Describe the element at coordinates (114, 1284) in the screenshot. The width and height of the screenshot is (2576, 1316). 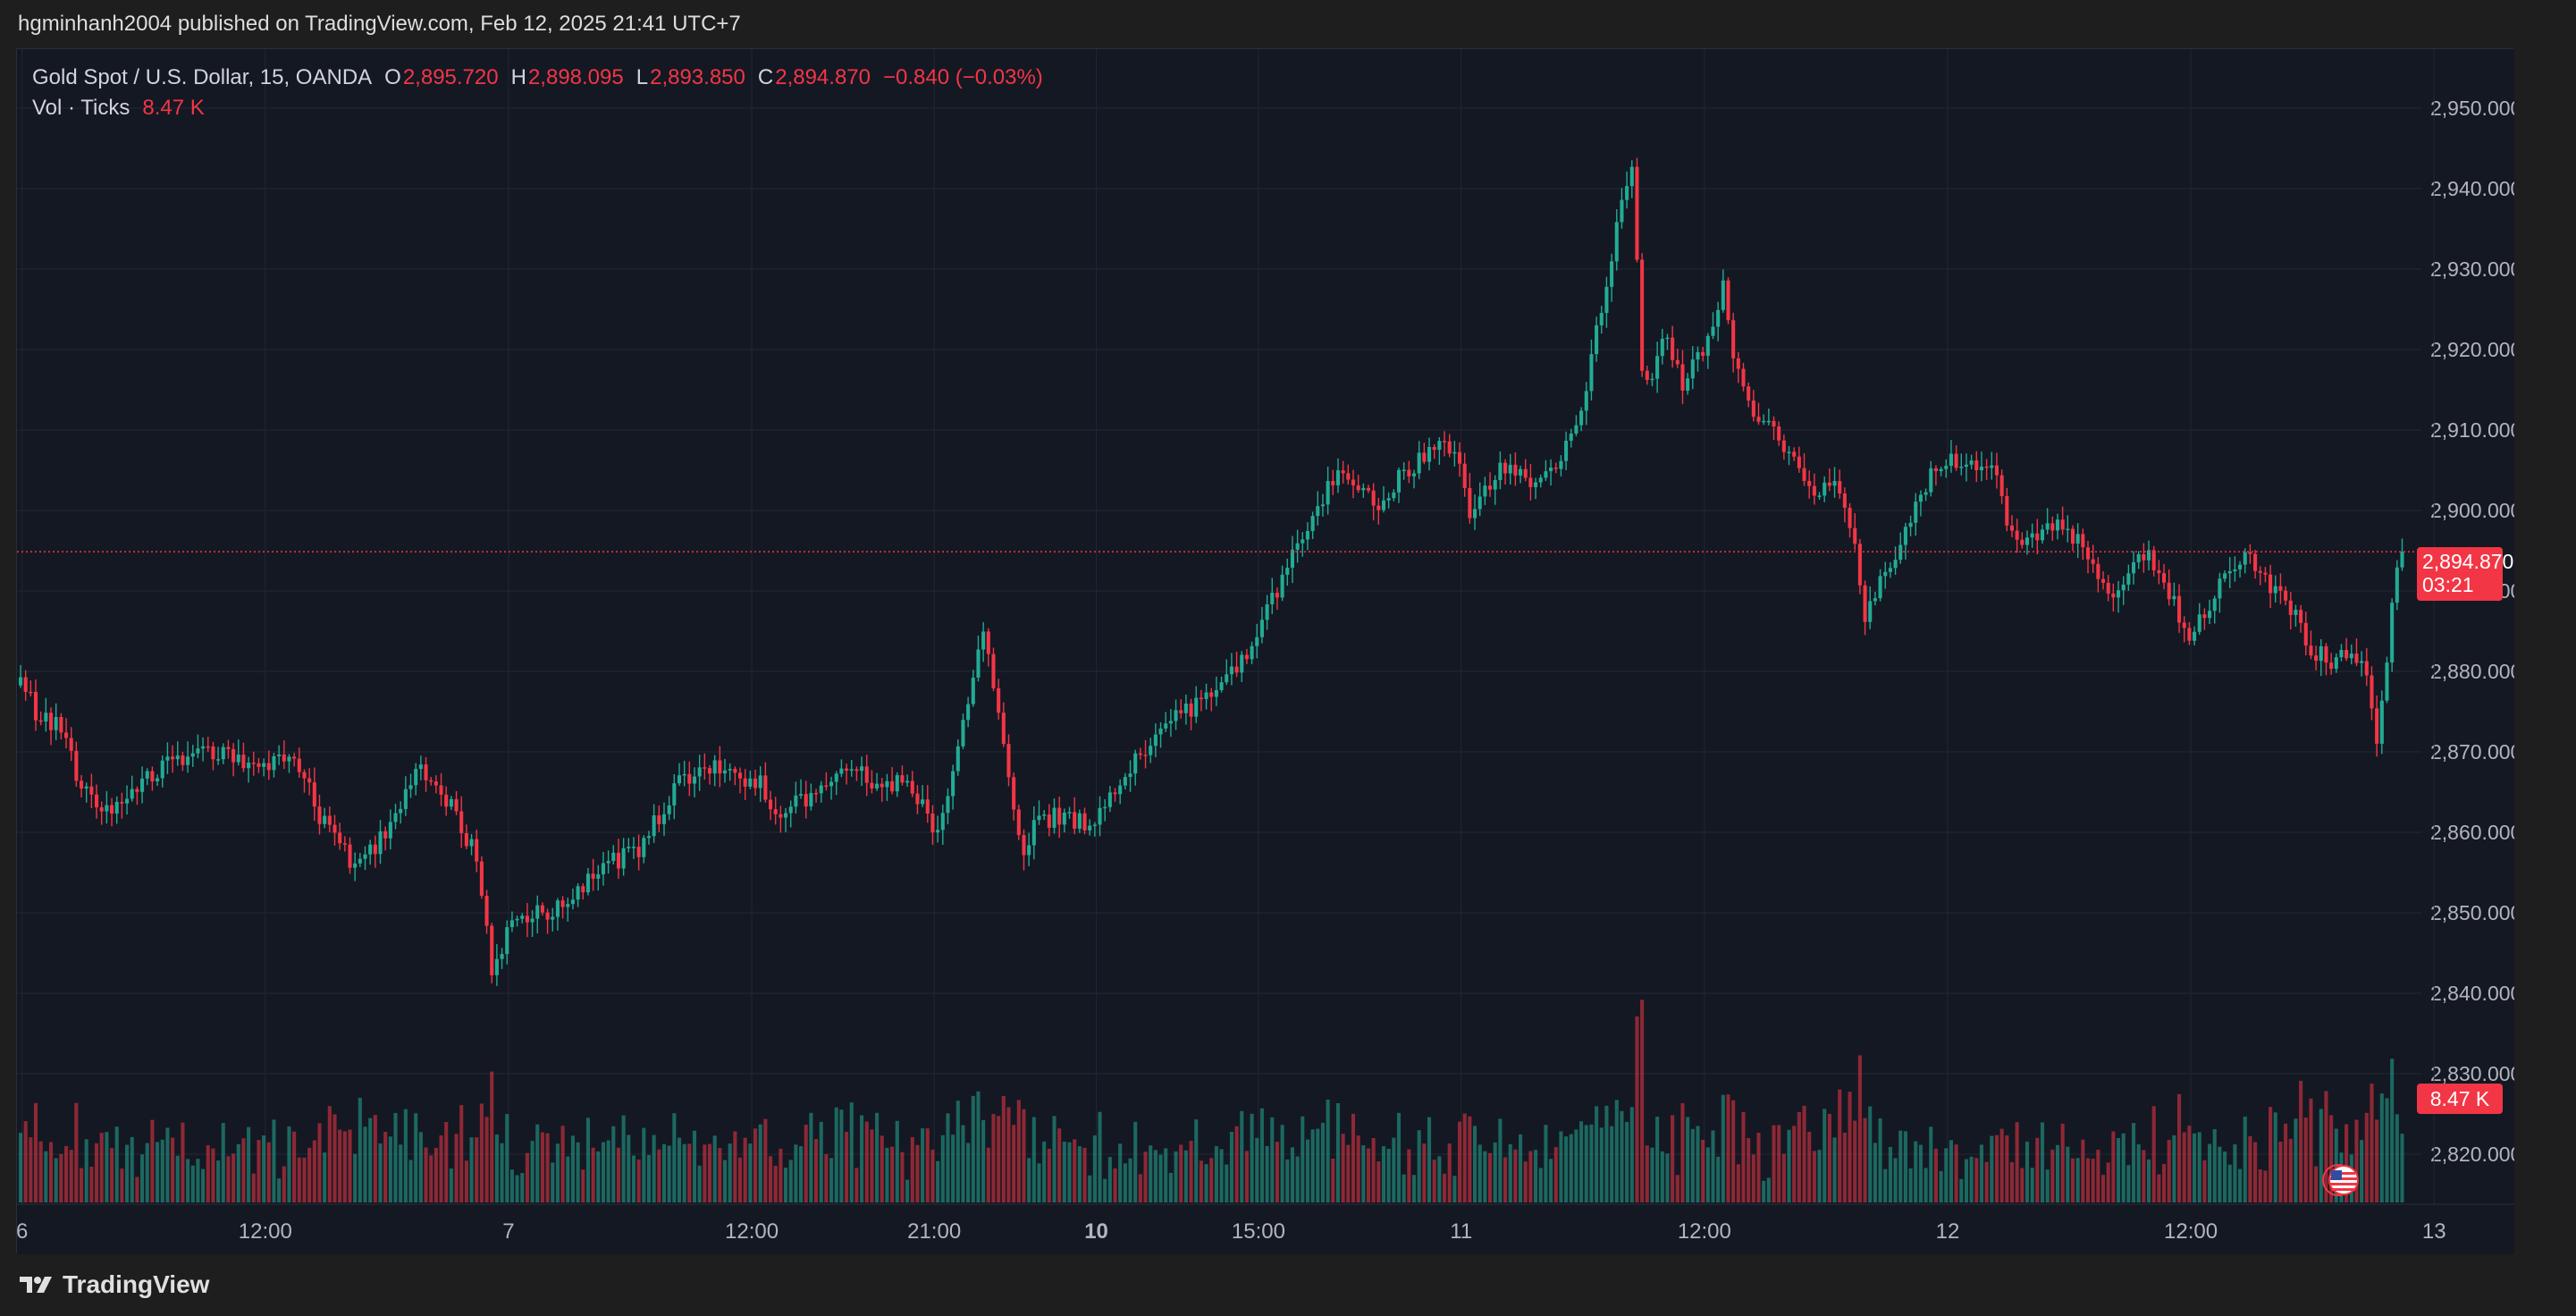
I see `tradingview-logo: TradingView` at that location.